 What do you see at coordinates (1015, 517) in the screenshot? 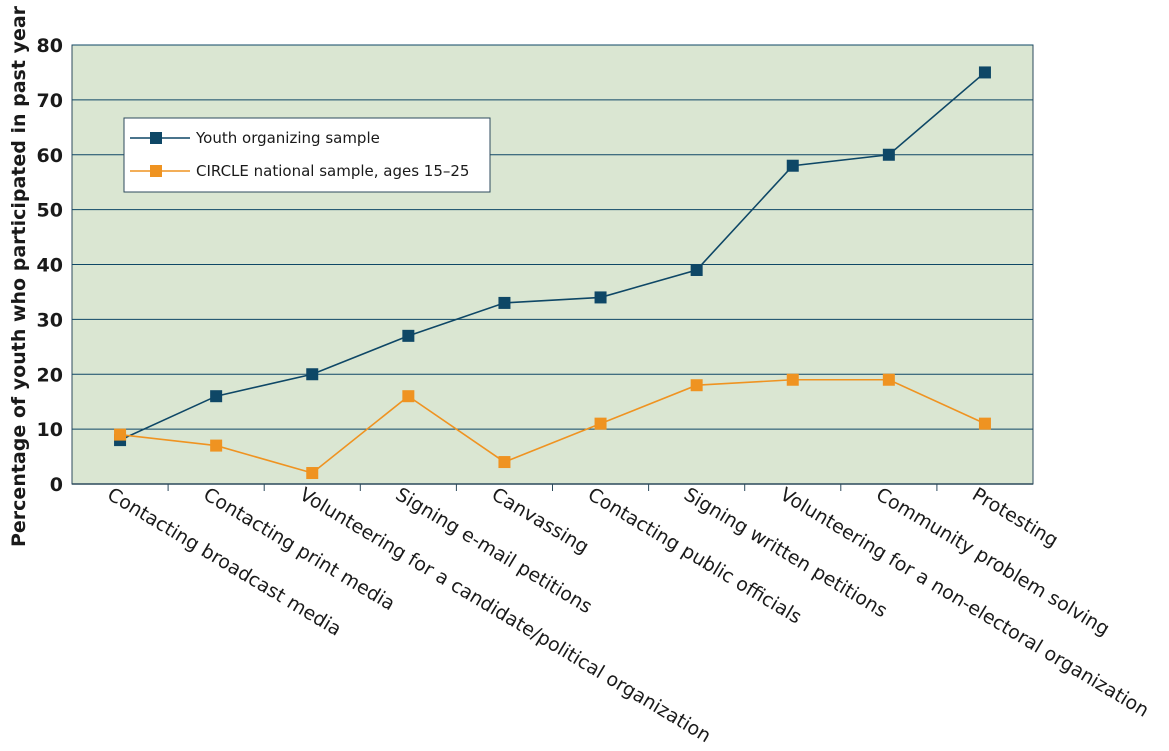
I see `x-category-label: Protesting` at bounding box center [1015, 517].